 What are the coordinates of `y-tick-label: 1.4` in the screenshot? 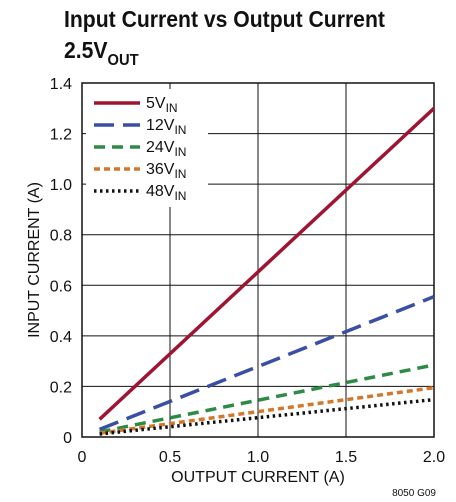 It's located at (61, 84).